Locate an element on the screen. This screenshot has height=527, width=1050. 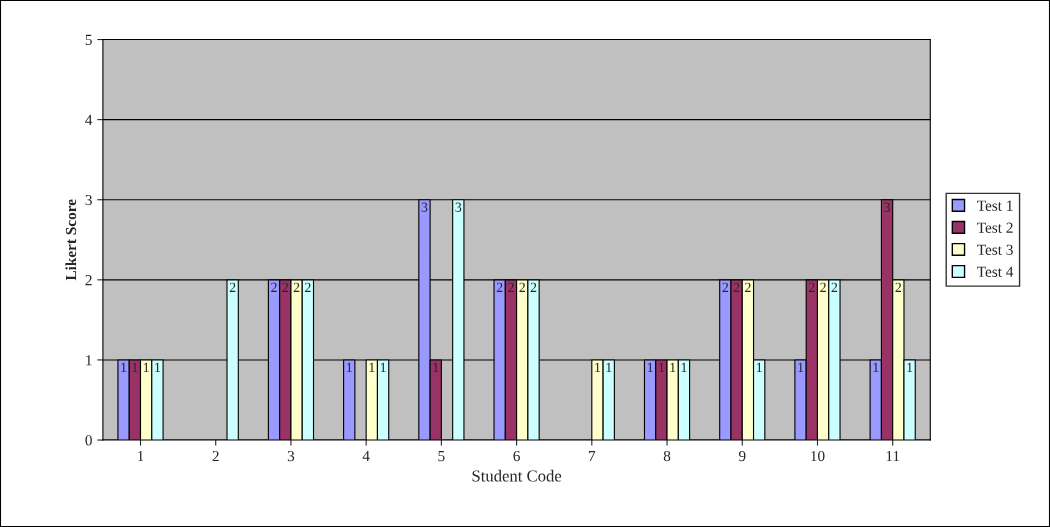
y-axis-title: Likert Score is located at coordinates (71, 240).